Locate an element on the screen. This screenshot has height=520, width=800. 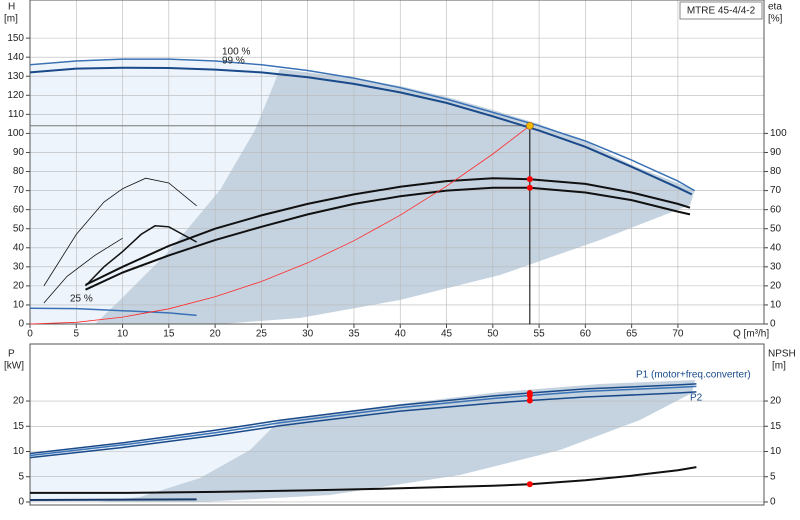
y-tick-label: 30 is located at coordinates (19, 266).